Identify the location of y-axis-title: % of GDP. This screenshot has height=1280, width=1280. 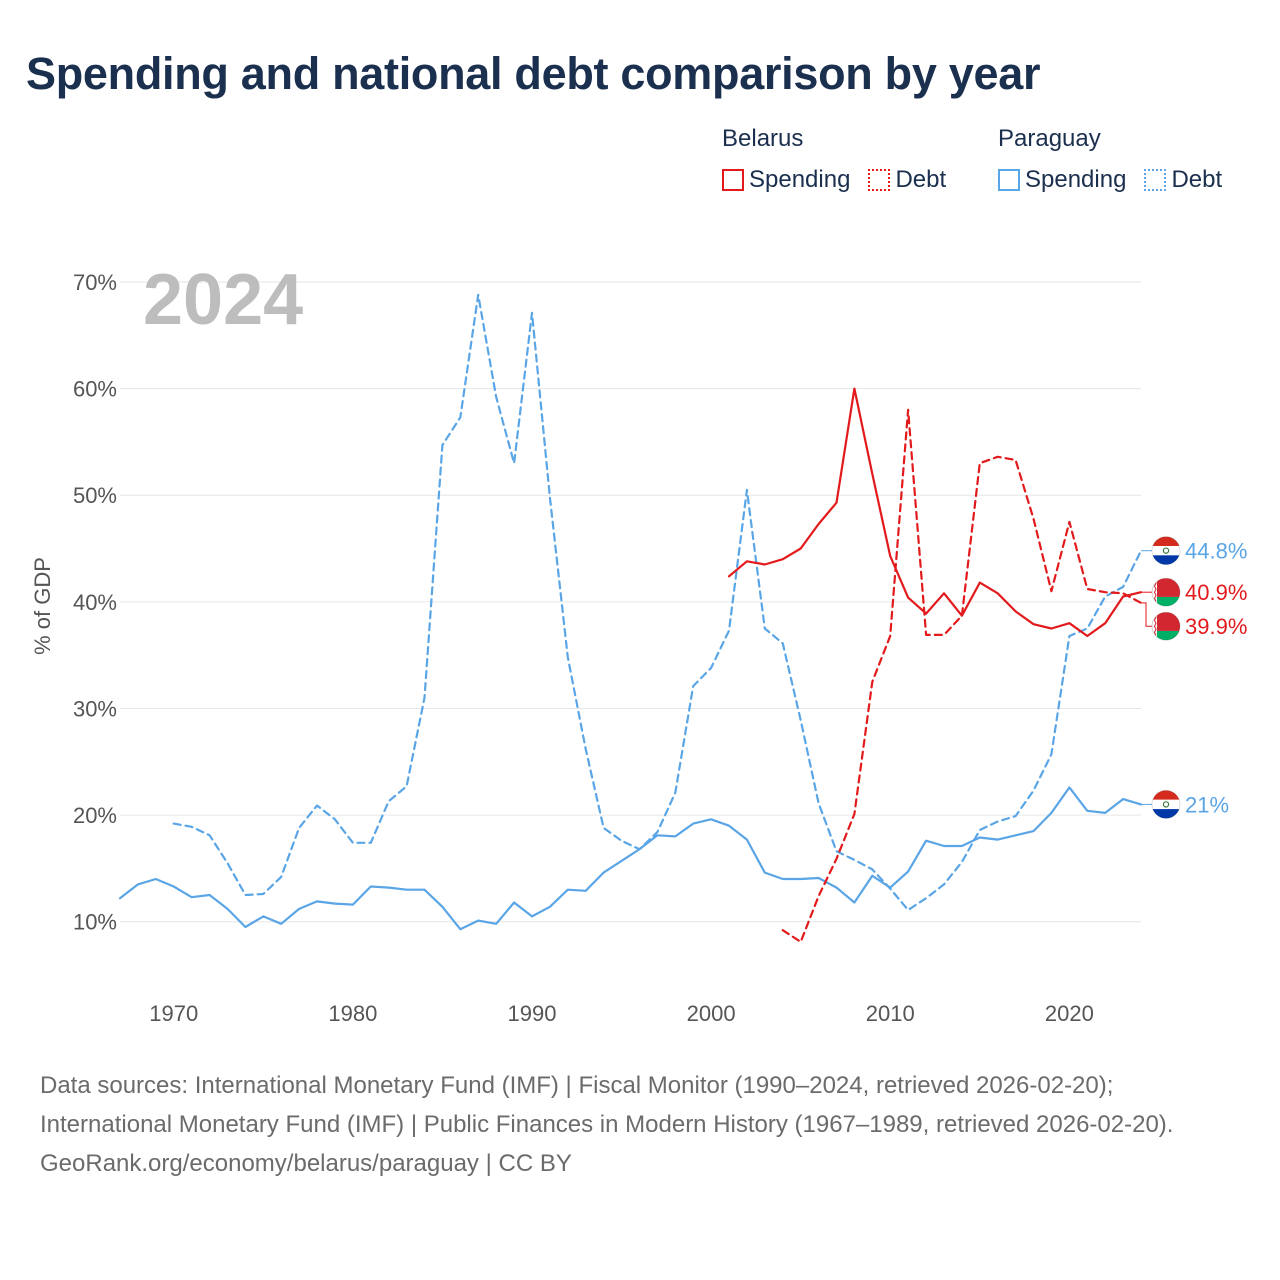
(42, 606).